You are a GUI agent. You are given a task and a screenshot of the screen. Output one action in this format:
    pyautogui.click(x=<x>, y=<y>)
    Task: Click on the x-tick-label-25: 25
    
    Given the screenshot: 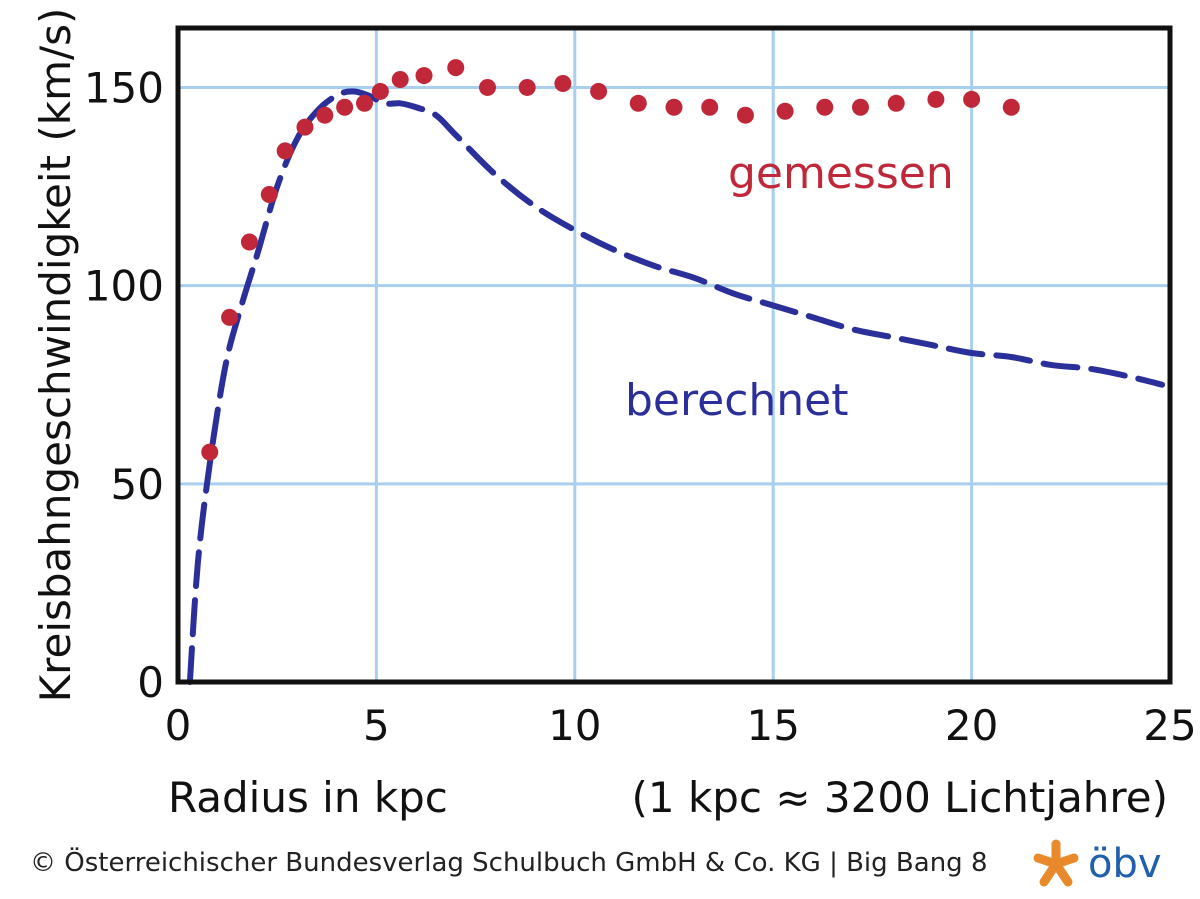 What is the action you would take?
    pyautogui.click(x=1169, y=725)
    